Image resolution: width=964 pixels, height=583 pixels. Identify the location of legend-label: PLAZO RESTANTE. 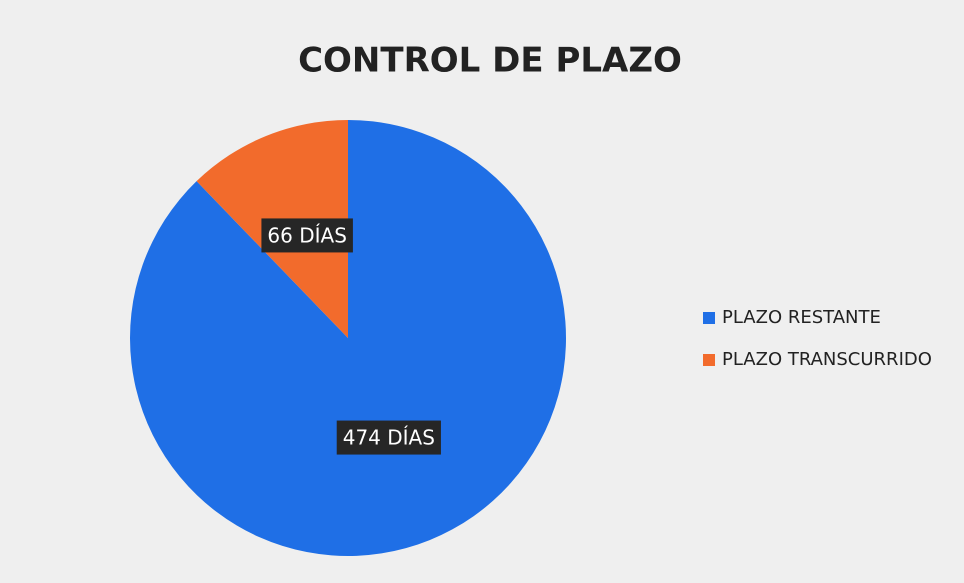
(801, 317).